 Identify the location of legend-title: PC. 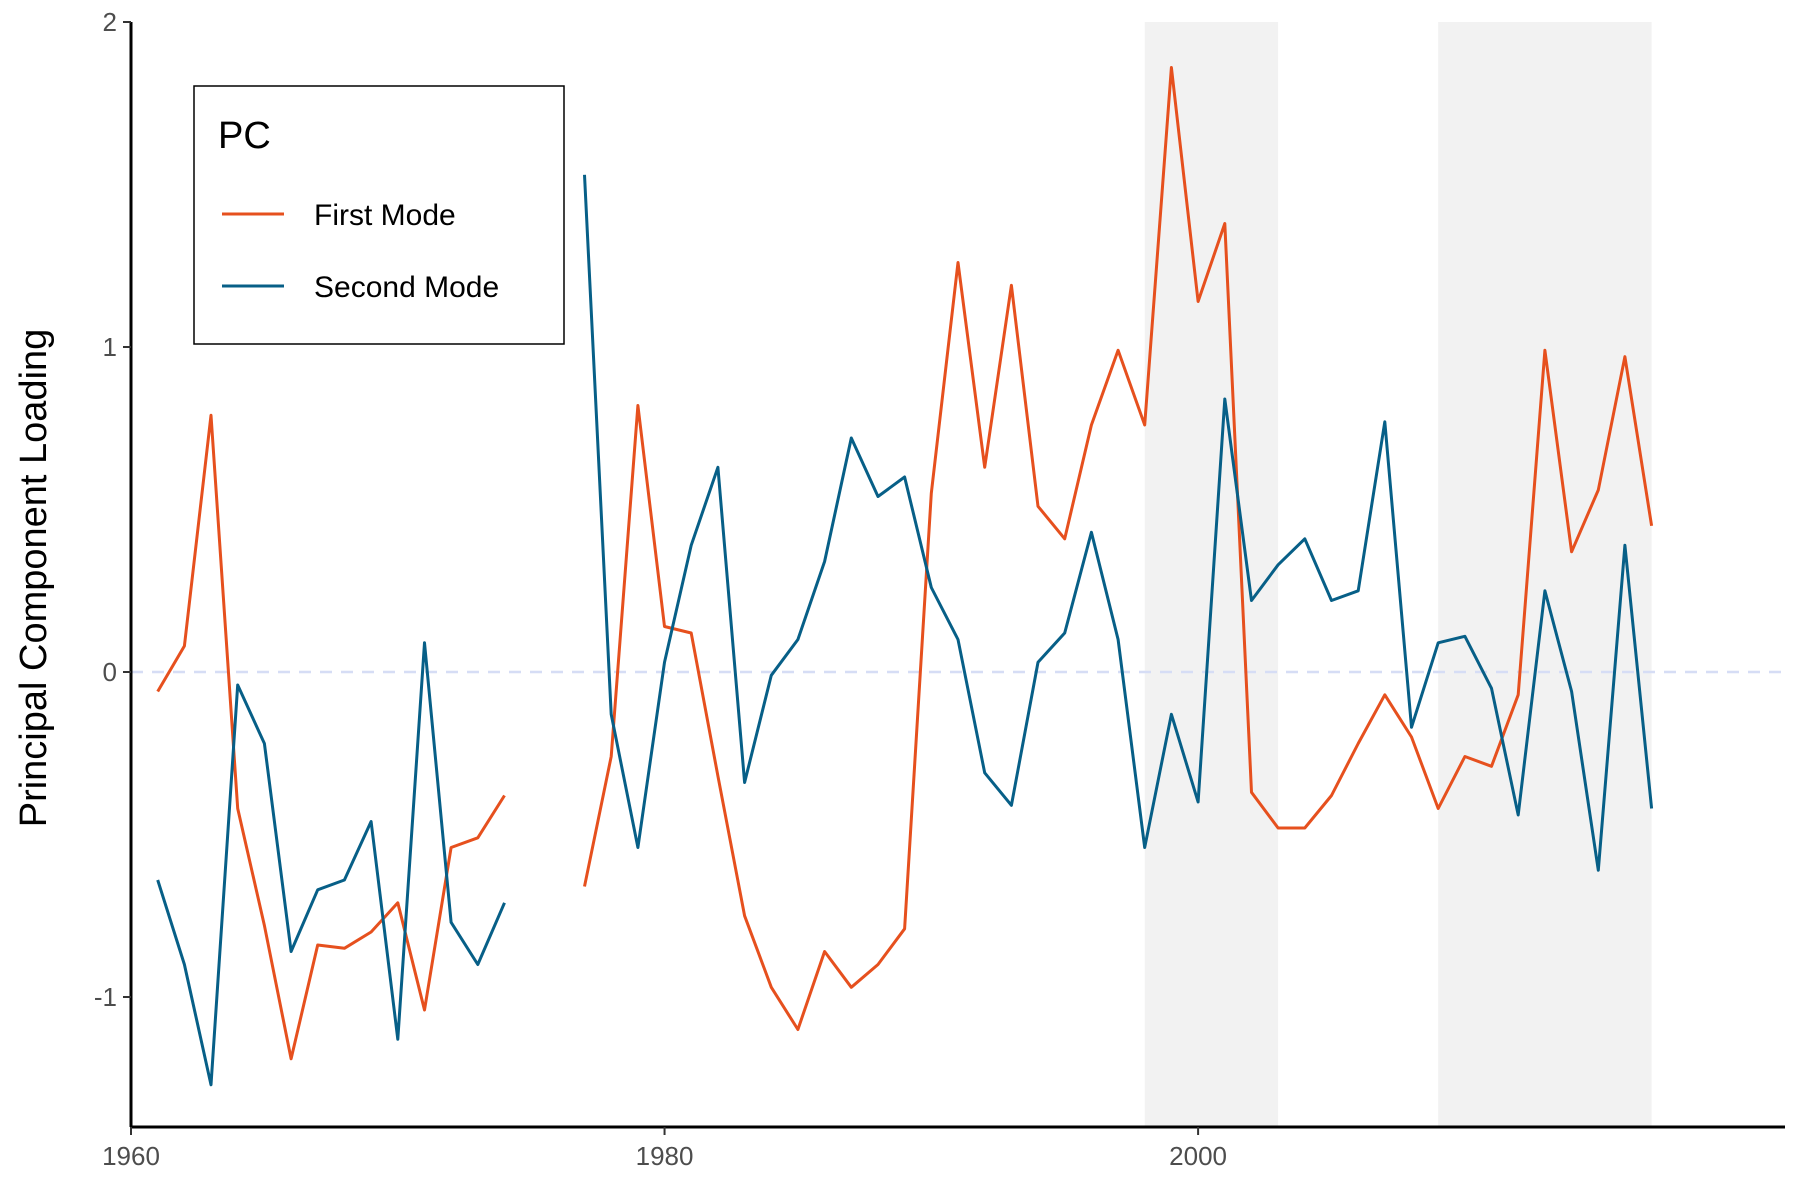
(244, 136).